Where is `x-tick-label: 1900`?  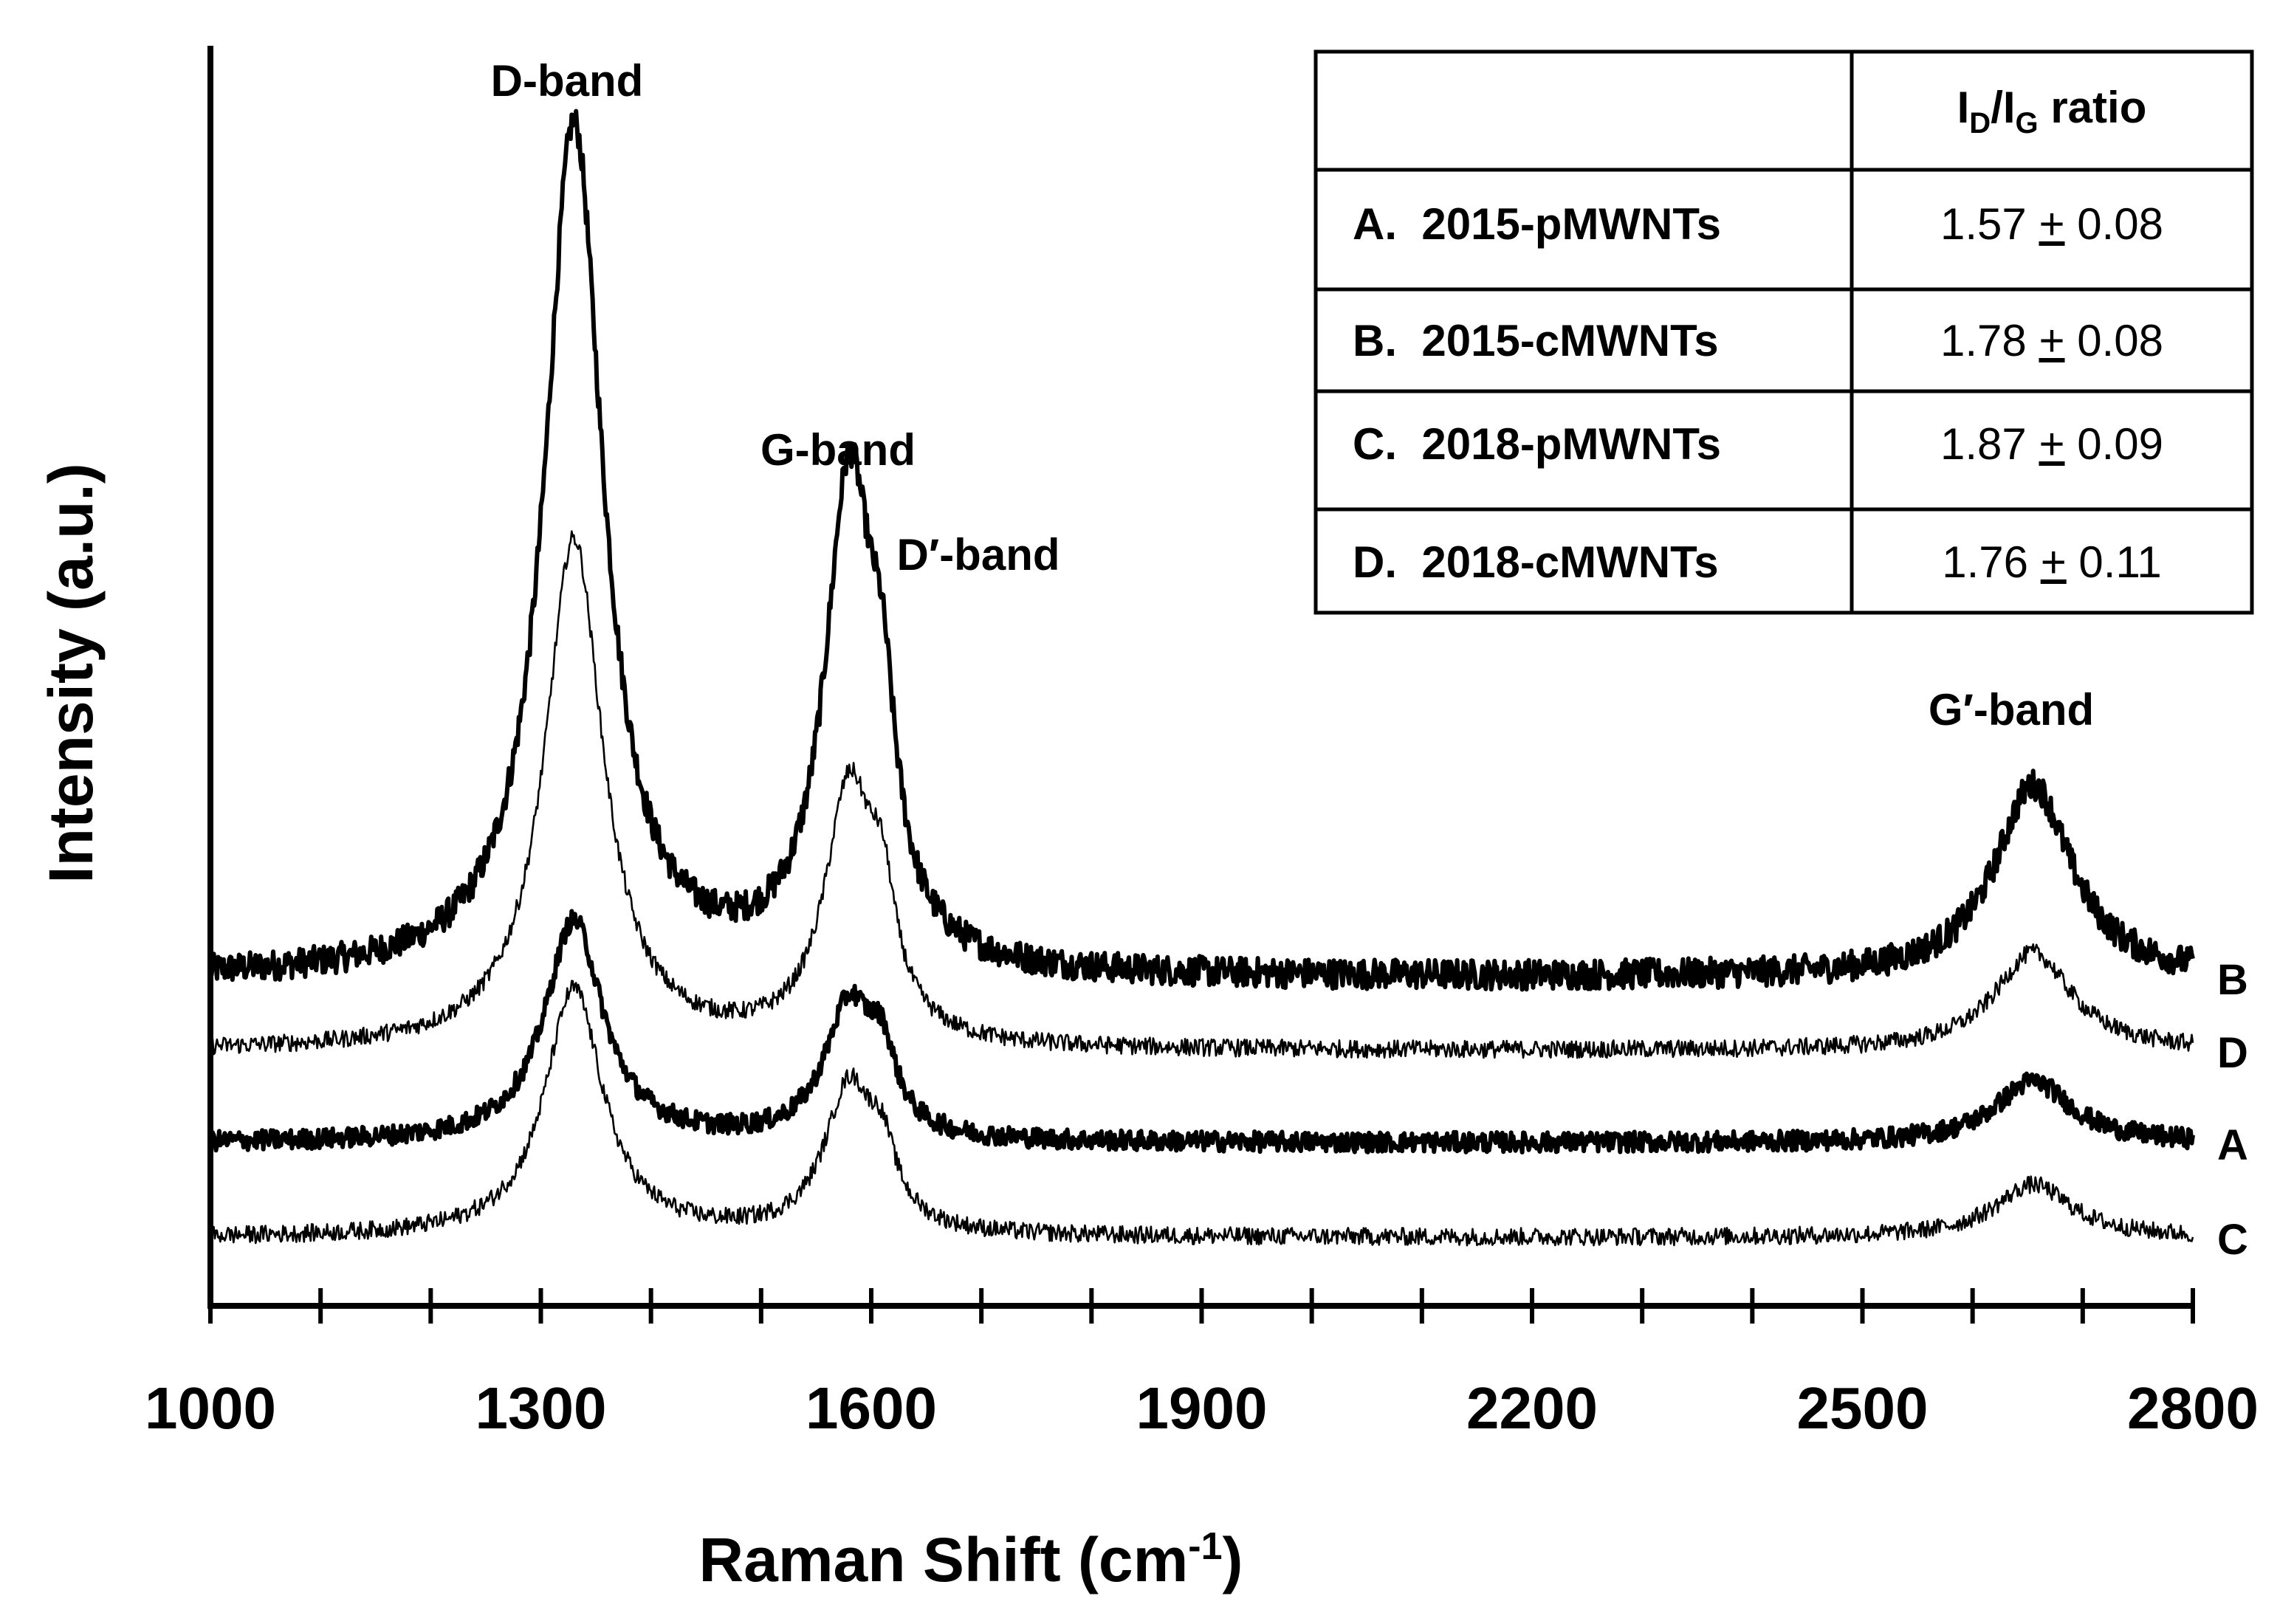 x-tick-label: 1900 is located at coordinates (1202, 1408).